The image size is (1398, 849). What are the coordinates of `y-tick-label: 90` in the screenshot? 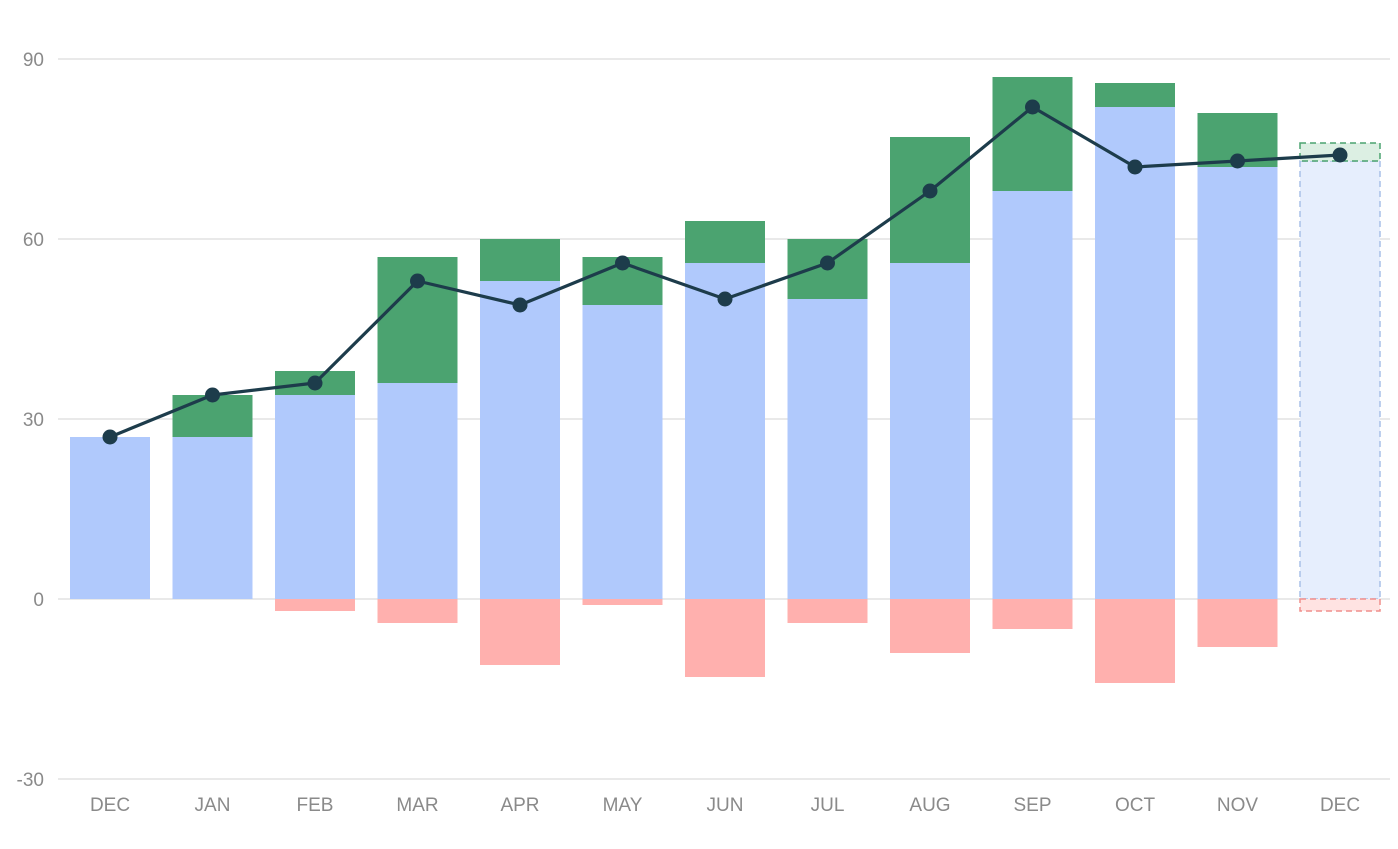 It's located at (33, 60).